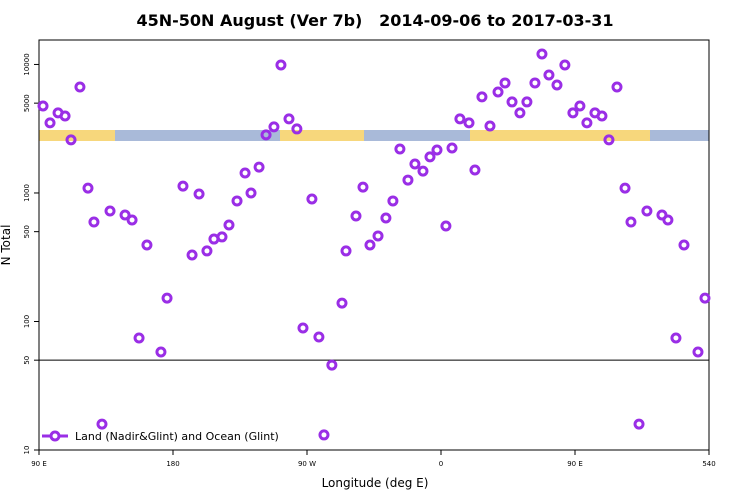 This screenshot has height=504, width=750. What do you see at coordinates (27, 64) in the screenshot?
I see `y-tick-label: 10000` at bounding box center [27, 64].